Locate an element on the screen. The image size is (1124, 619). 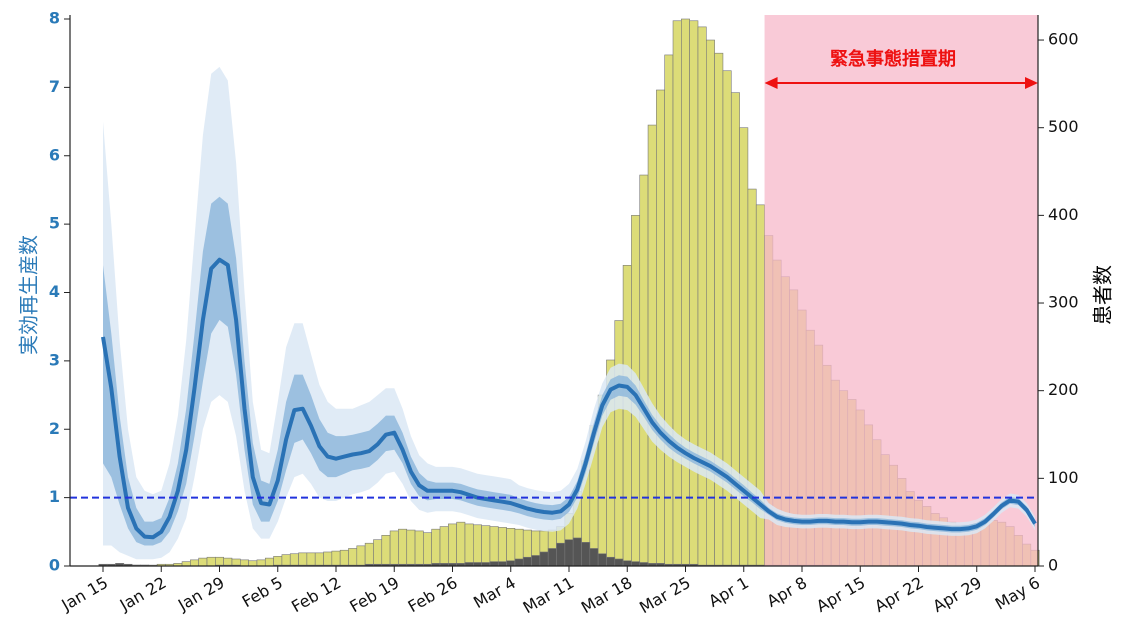
y2-tick-label: 100 is located at coordinates (1063, 477).